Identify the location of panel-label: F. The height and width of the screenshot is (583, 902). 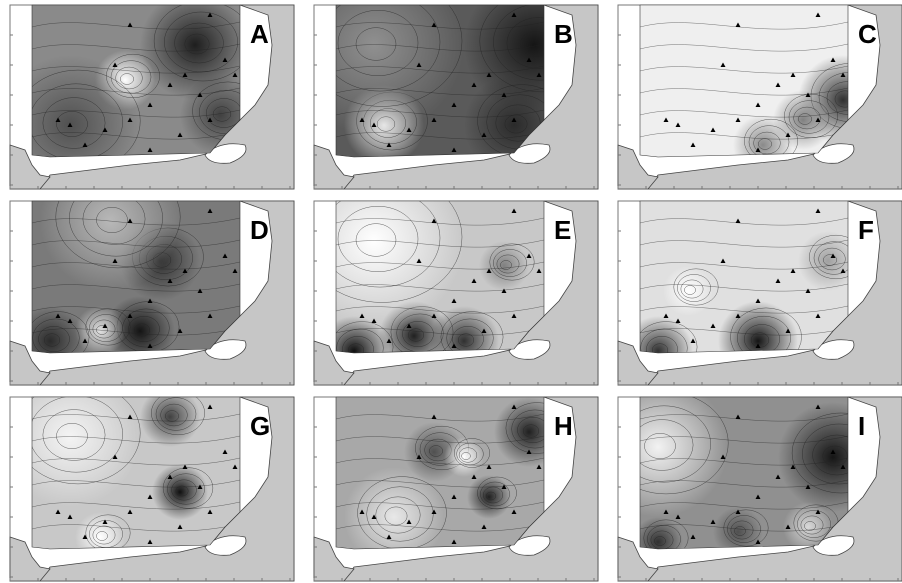
(866, 230).